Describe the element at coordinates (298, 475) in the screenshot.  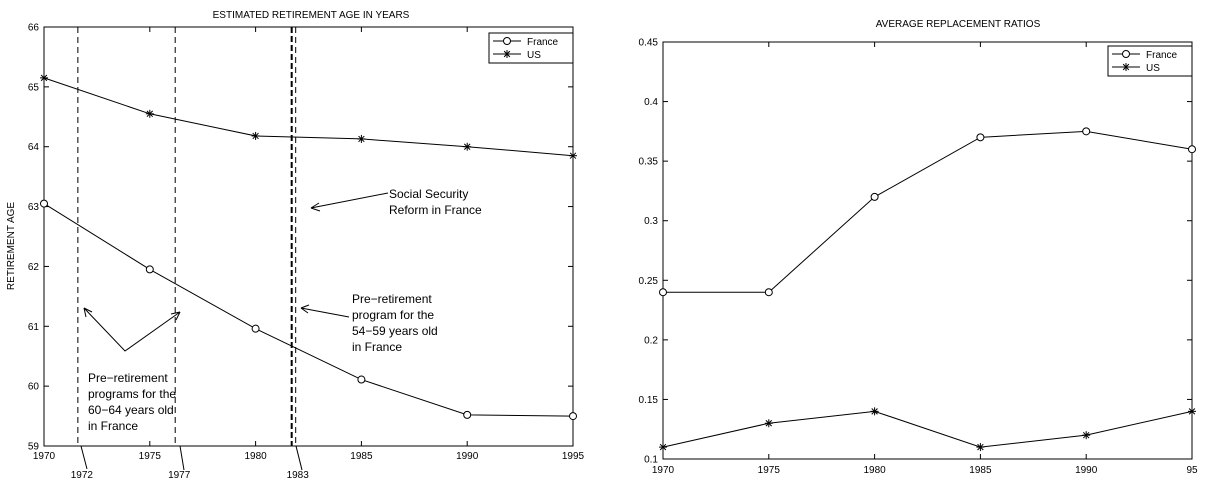
I see `reference-label-1983: 1983` at that location.